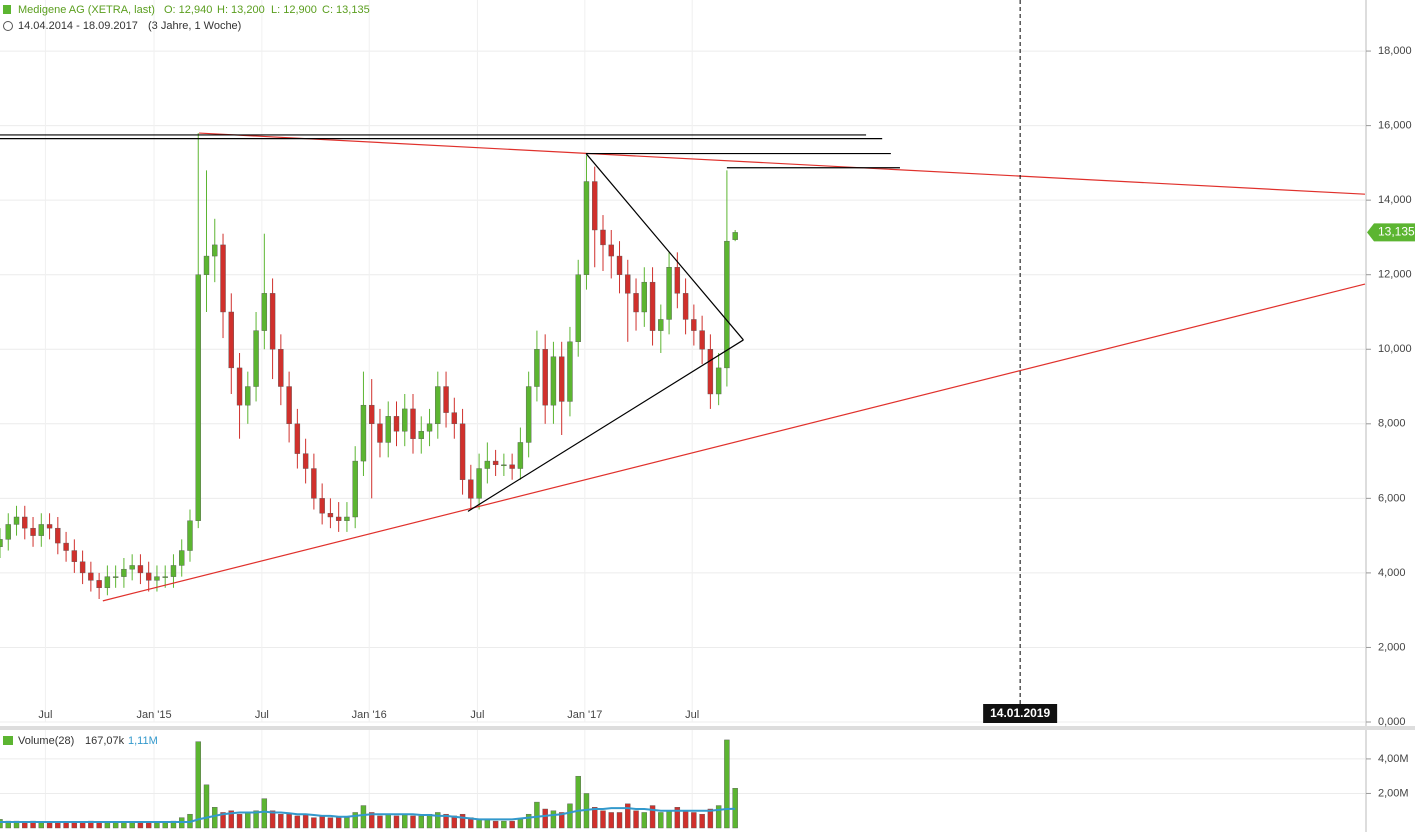  I want to click on volume-legend: 1,11M, so click(143, 741).